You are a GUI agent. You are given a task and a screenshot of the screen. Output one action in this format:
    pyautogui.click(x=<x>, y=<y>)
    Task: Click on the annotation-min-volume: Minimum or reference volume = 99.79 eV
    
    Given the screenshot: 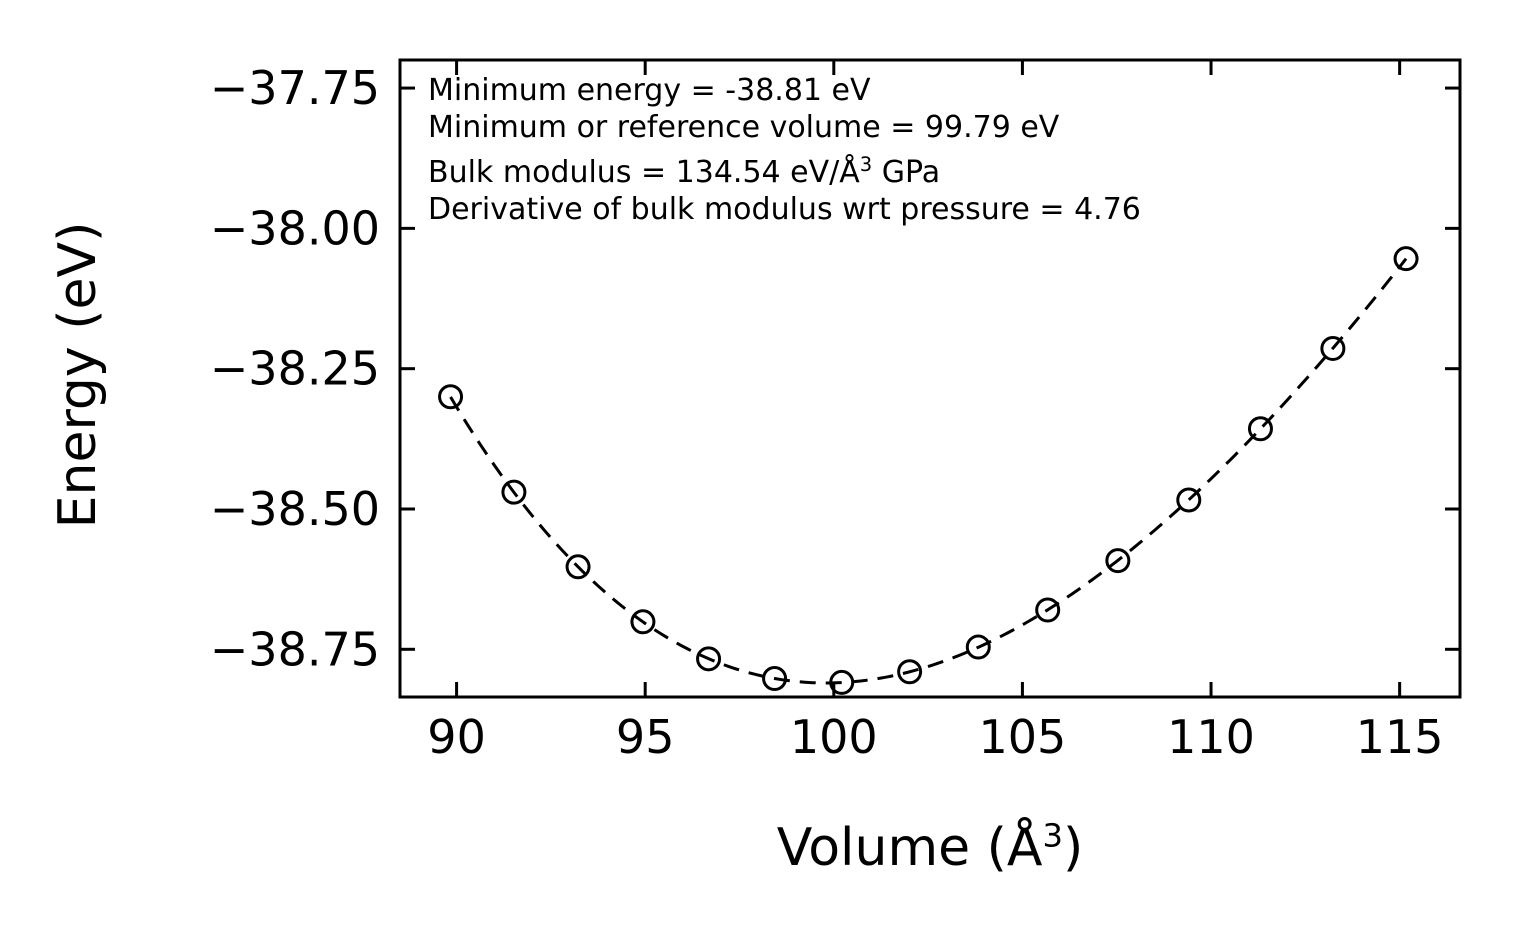 What is the action you would take?
    pyautogui.click(x=744, y=127)
    